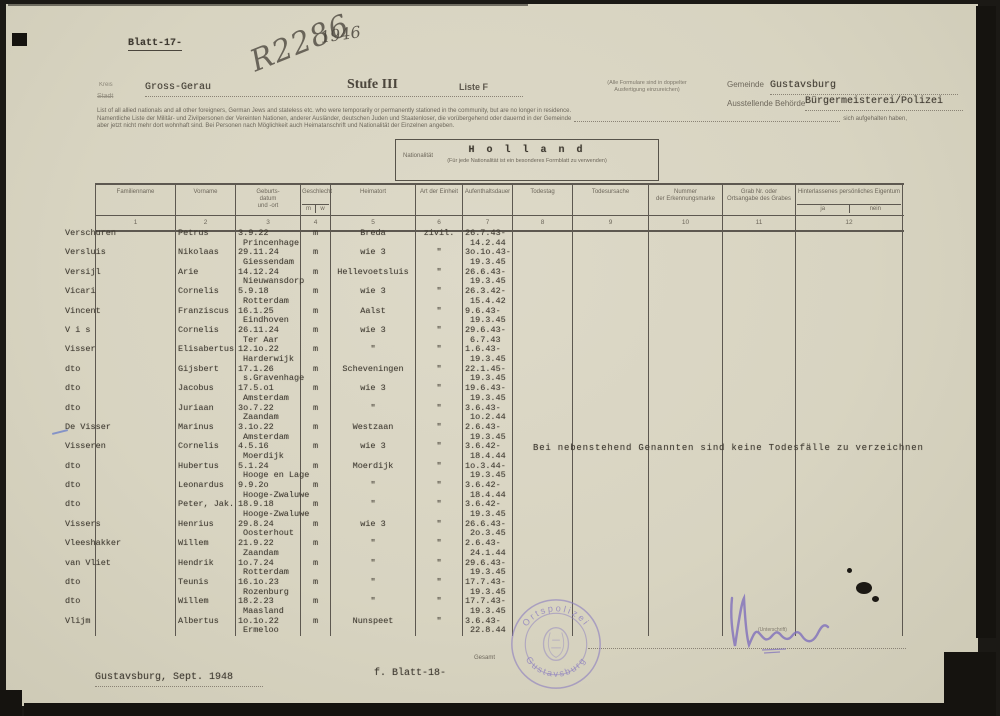 This screenshot has height=716, width=1000. I want to click on birth-place: Nieuwansdorp, so click(274, 281).